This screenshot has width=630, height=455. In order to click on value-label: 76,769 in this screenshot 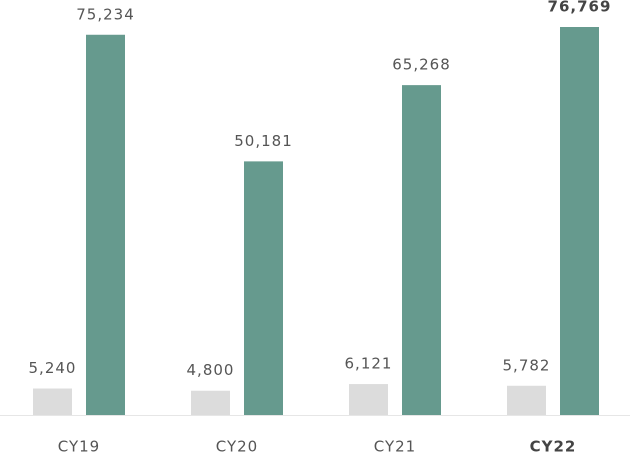, I will do `click(580, 8)`.